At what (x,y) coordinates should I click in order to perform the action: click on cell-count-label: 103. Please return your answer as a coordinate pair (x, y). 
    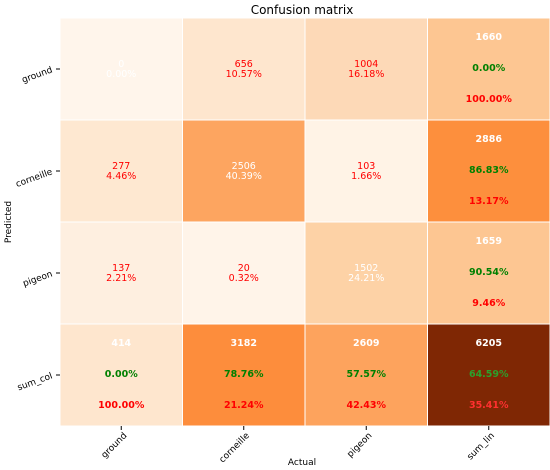
    Looking at the image, I should click on (366, 166).